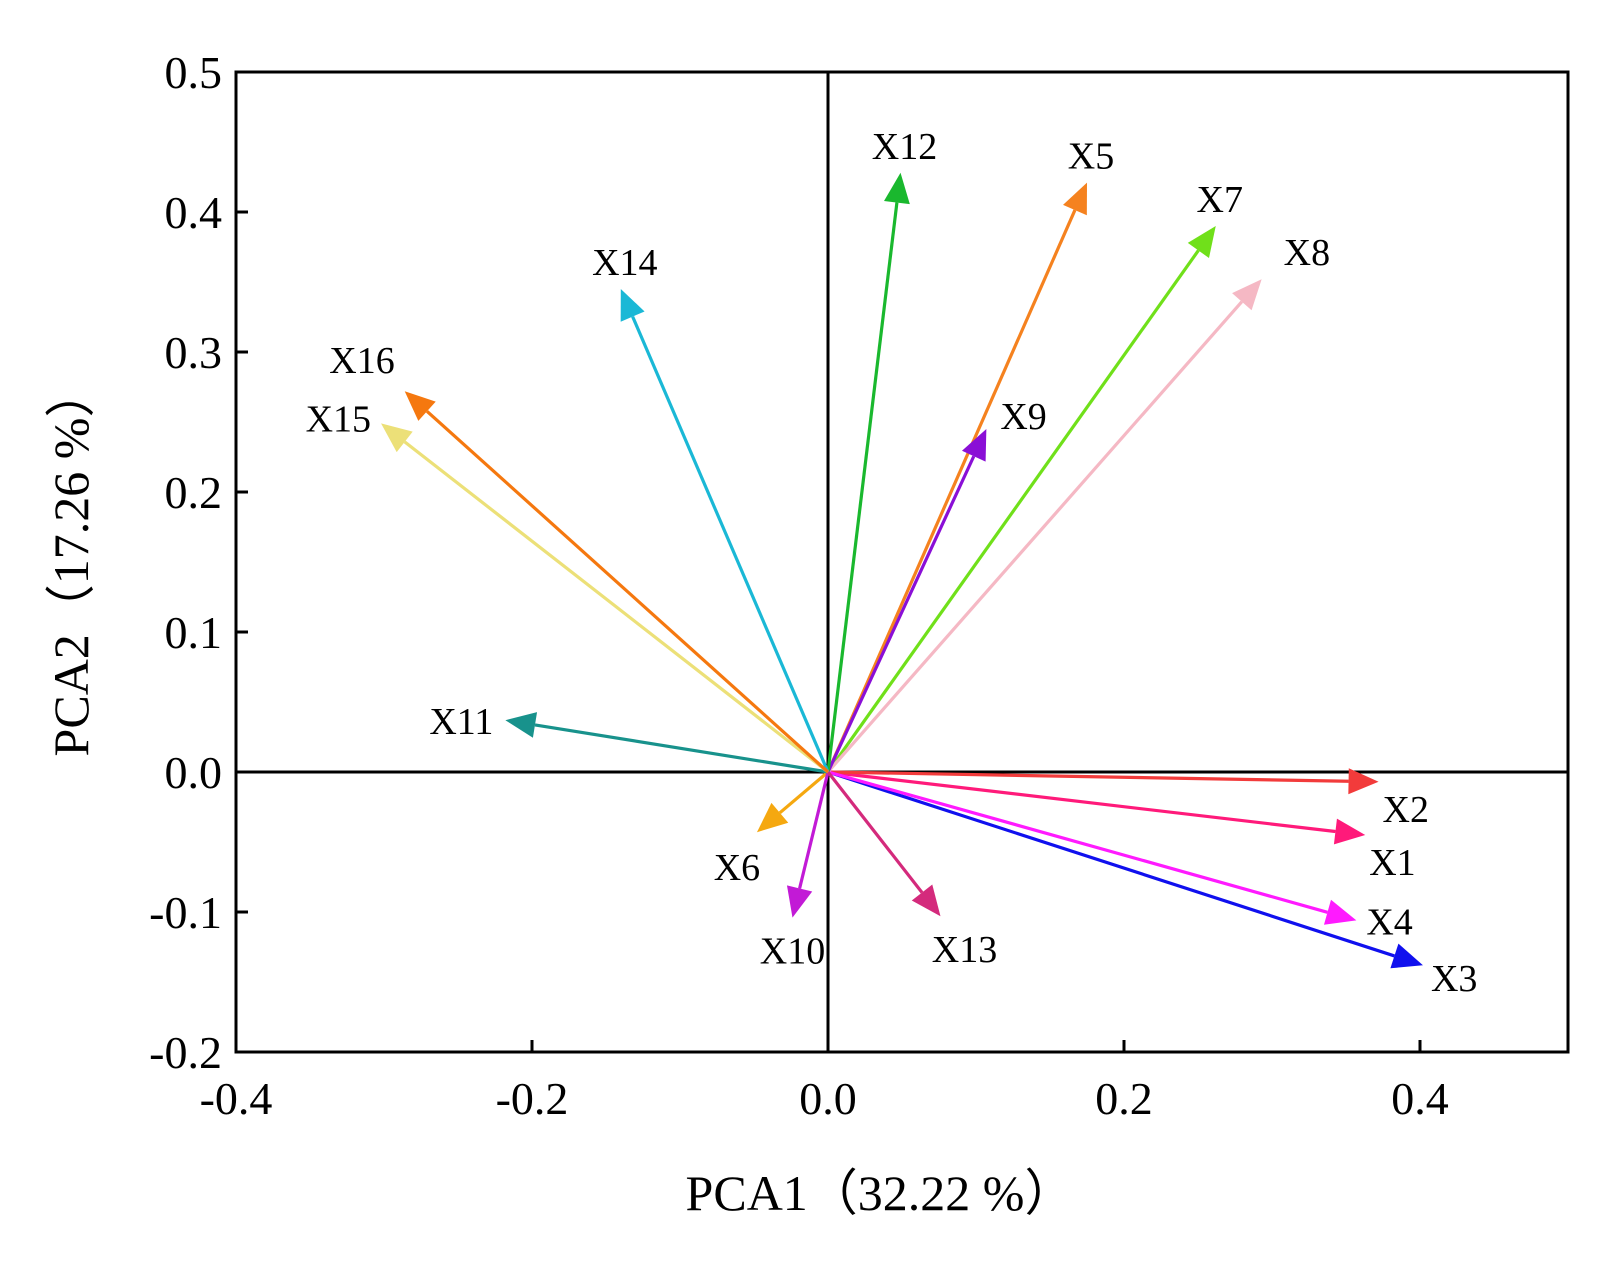 Image resolution: width=1611 pixels, height=1266 pixels. What do you see at coordinates (185, 912) in the screenshot?
I see `y-tick-label: -0.1` at bounding box center [185, 912].